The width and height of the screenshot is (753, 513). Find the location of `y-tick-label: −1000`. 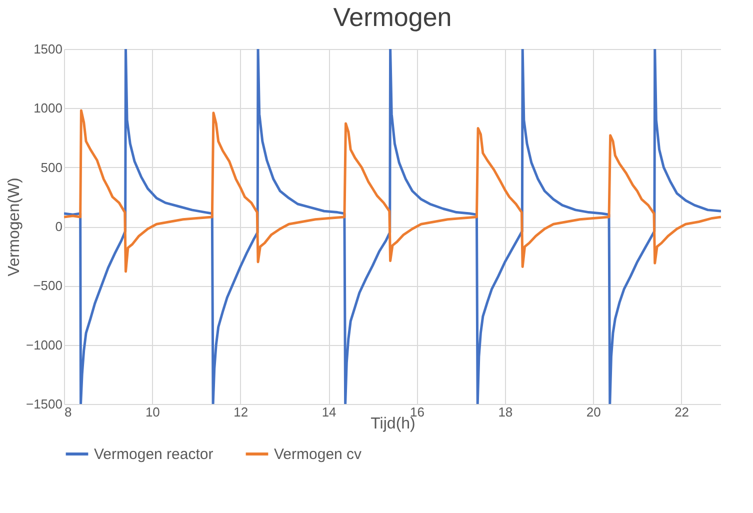

y-tick-label: −1000 is located at coordinates (44, 344).